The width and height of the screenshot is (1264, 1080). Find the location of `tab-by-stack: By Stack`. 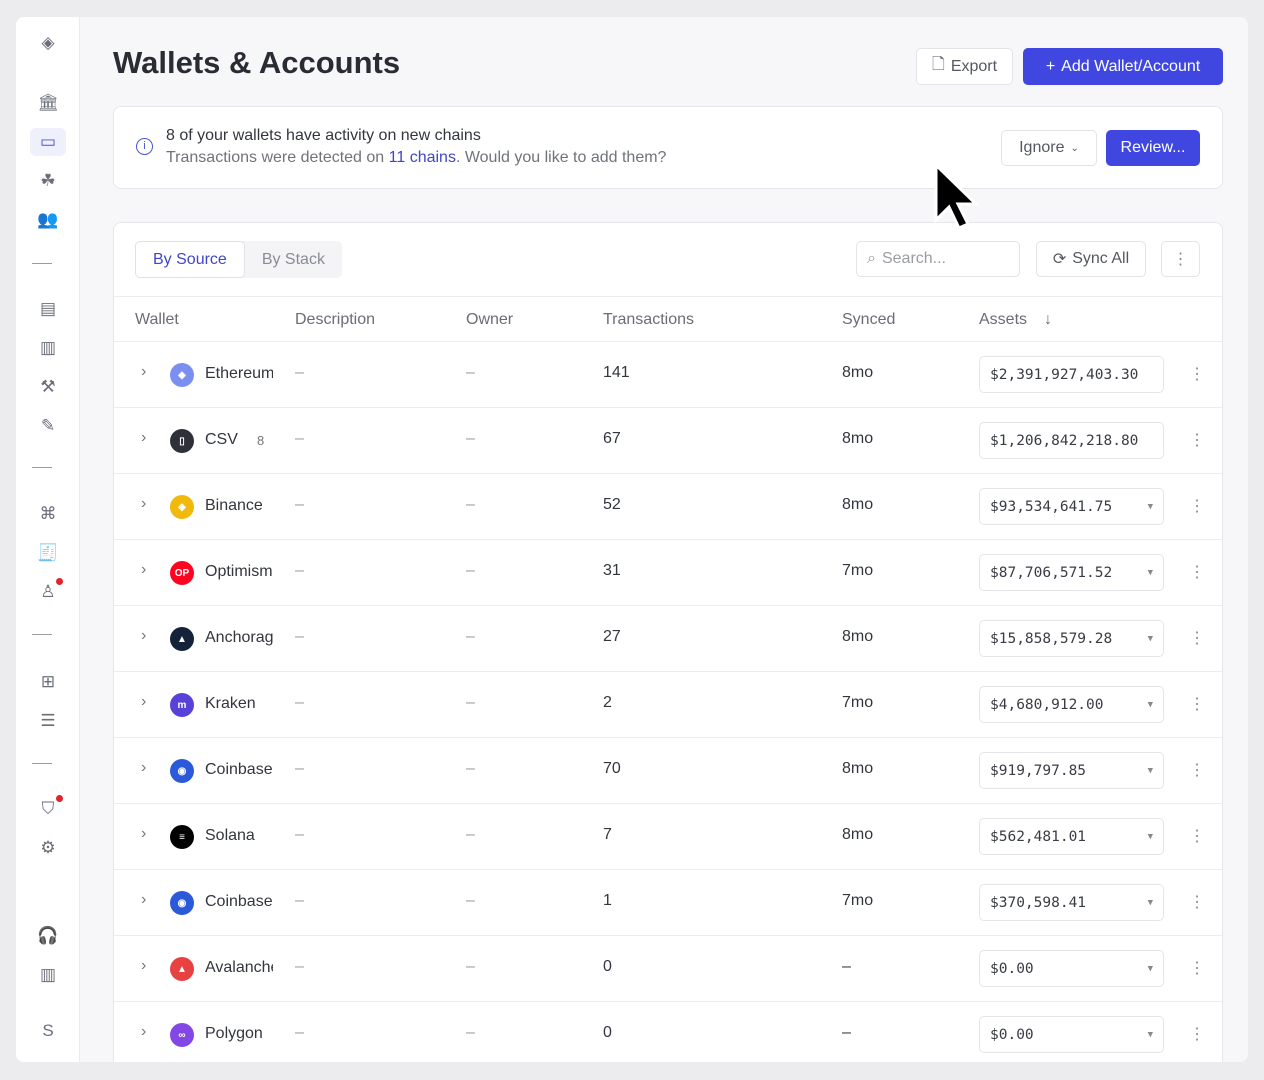

tab-by-stack: By Stack is located at coordinates (293, 259).